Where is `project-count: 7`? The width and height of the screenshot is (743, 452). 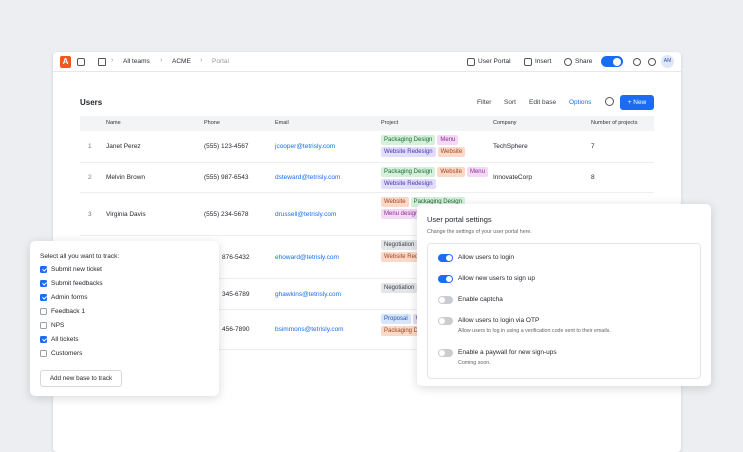
project-count: 7 is located at coordinates (593, 146).